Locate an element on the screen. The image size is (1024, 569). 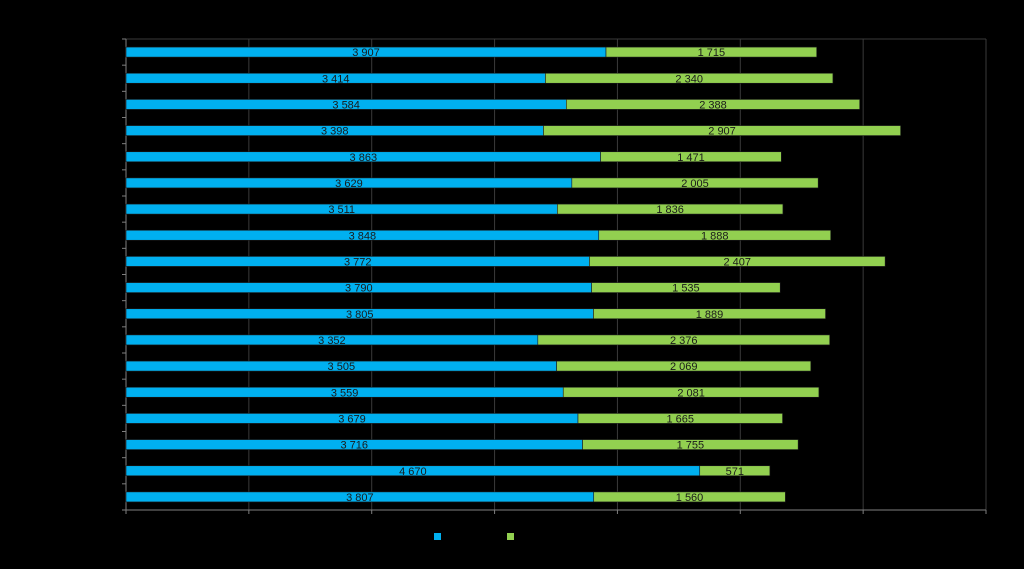
data-label-series-2: 2 388 is located at coordinates (713, 105).